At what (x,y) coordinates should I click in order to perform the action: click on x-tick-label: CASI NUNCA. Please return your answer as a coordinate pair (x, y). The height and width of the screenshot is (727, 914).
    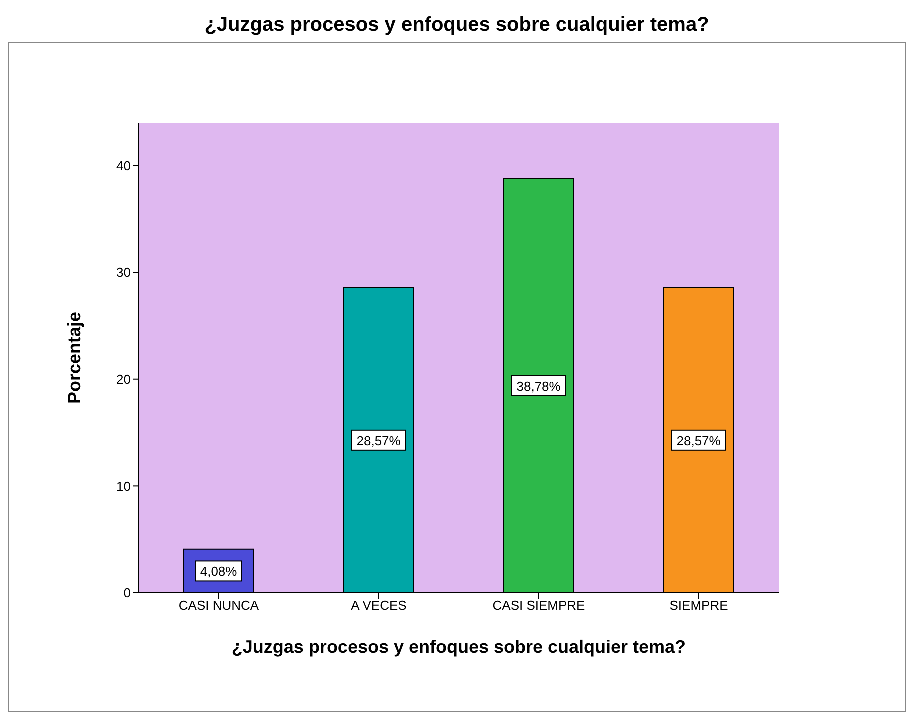
    Looking at the image, I should click on (219, 606).